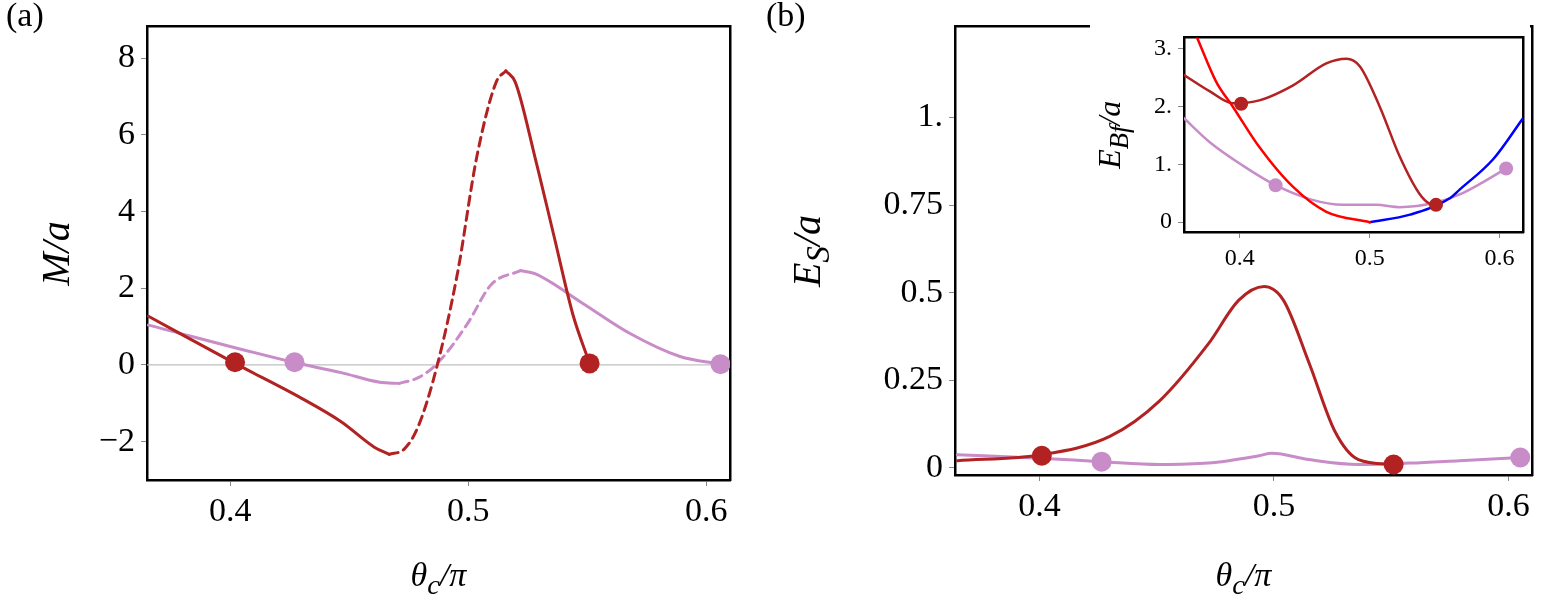  Describe the element at coordinates (1163, 47) in the screenshot. I see `y-tick-label: 3.` at that location.